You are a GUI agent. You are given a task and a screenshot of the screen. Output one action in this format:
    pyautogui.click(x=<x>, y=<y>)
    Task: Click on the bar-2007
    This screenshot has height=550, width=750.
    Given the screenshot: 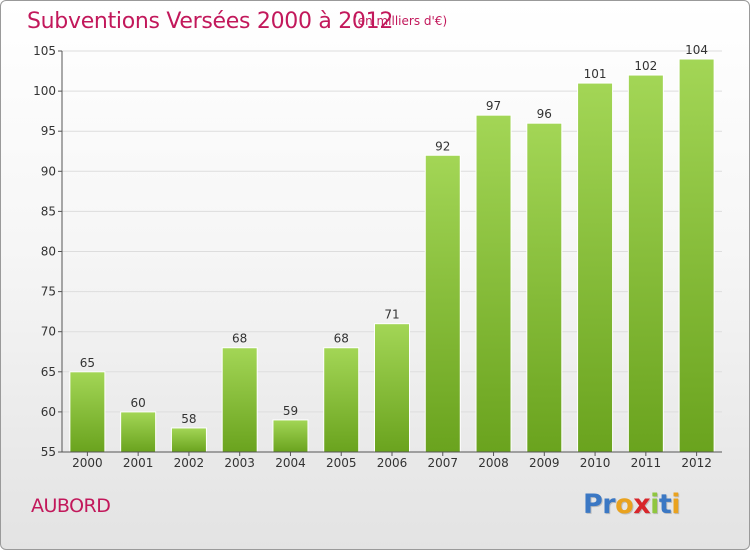 What is the action you would take?
    pyautogui.click(x=442, y=303)
    